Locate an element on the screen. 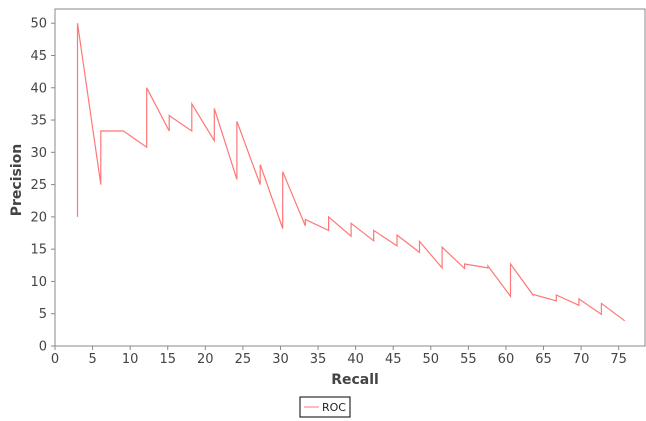 This screenshot has height=421, width=646. y-tick-label: 40 is located at coordinates (38, 88).